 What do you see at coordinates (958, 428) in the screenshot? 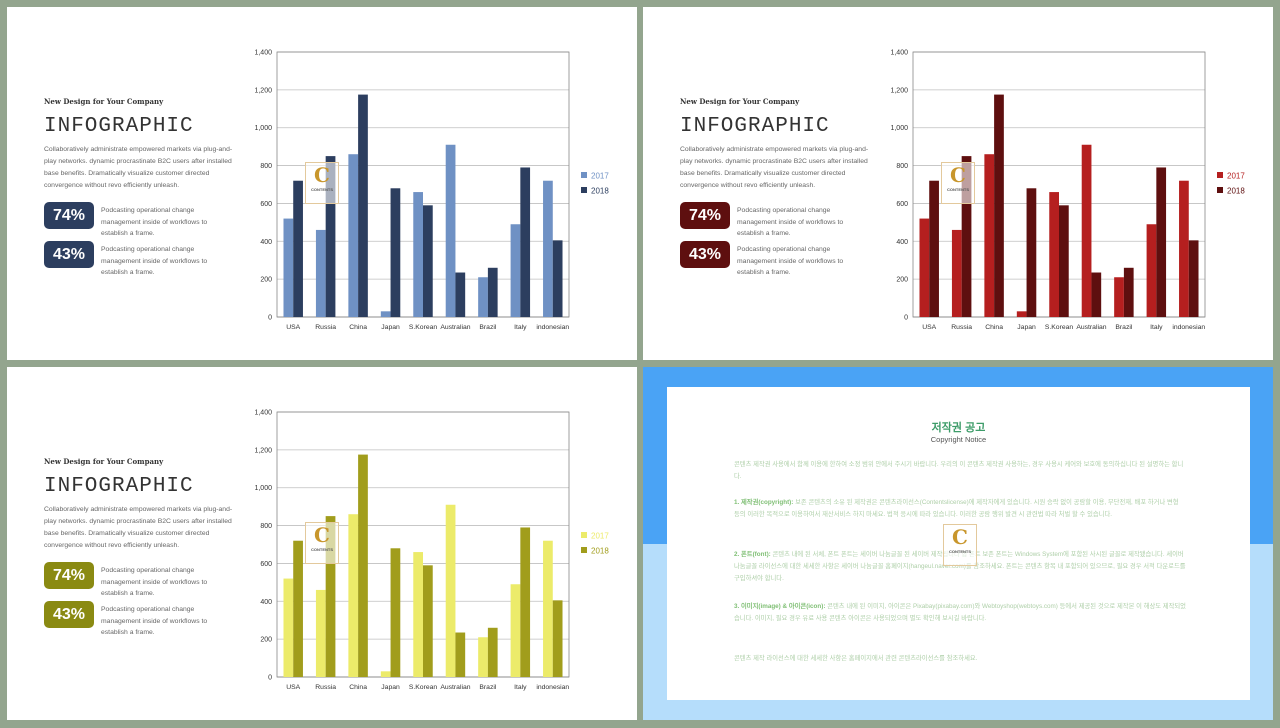
I see `copyright-title: 저작권 공고` at bounding box center [958, 428].